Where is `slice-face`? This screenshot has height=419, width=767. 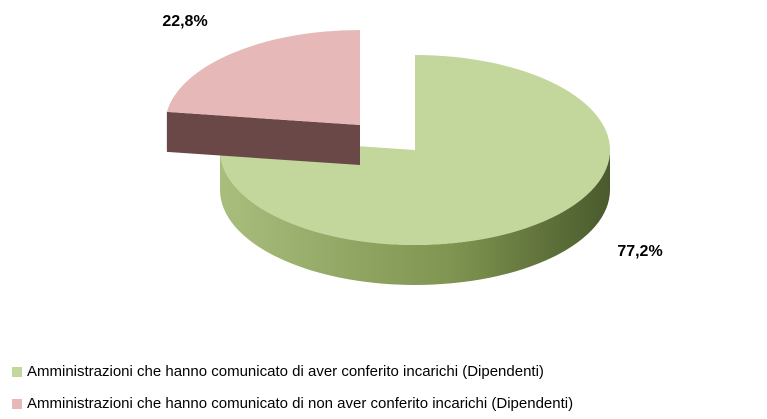
slice-face is located at coordinates (263, 138).